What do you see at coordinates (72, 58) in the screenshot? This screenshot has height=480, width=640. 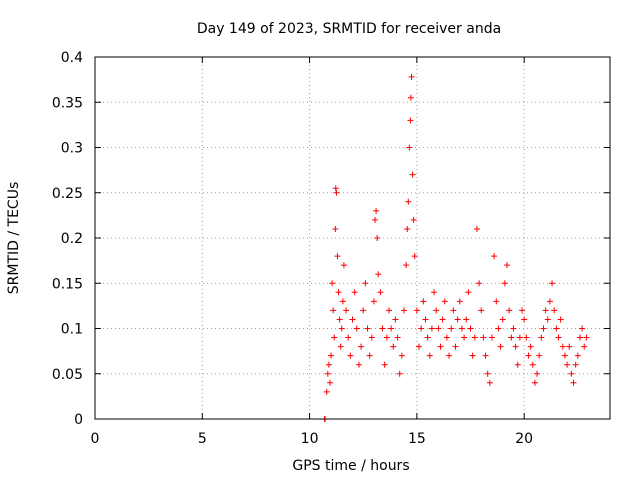 I see `y-tick-label: 0.4` at bounding box center [72, 58].